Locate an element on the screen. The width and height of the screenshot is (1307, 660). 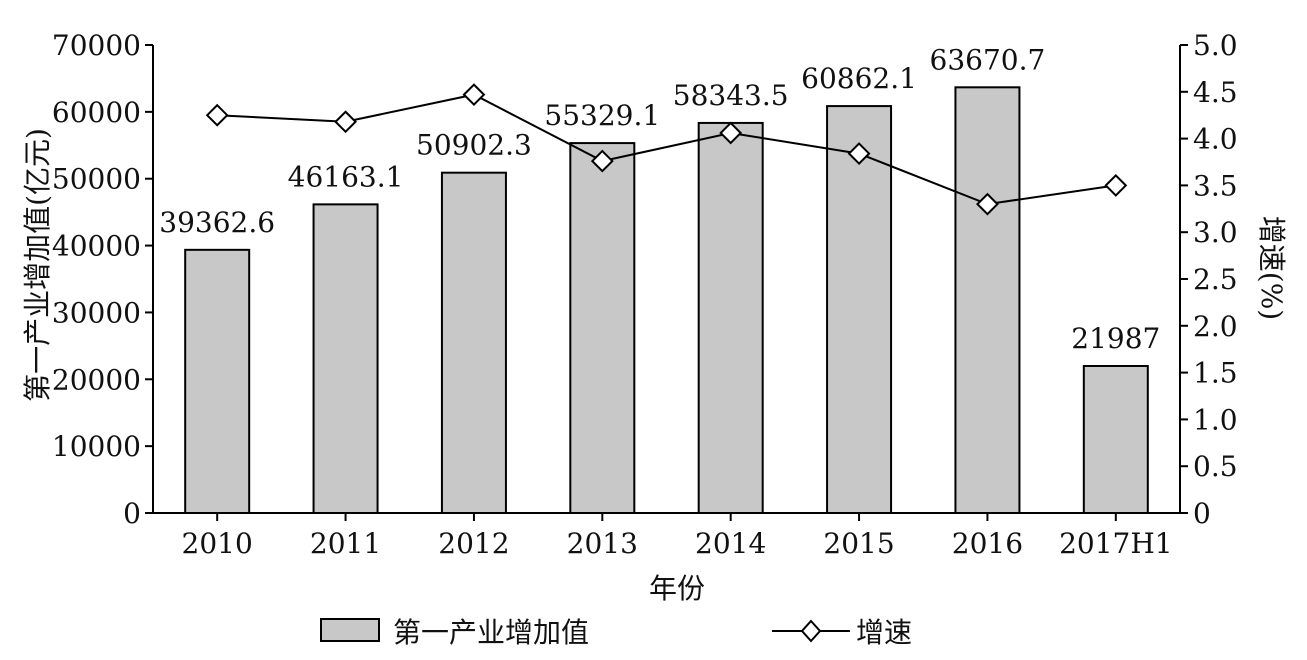
y-left-tick-label: 10000 is located at coordinates (96, 446).